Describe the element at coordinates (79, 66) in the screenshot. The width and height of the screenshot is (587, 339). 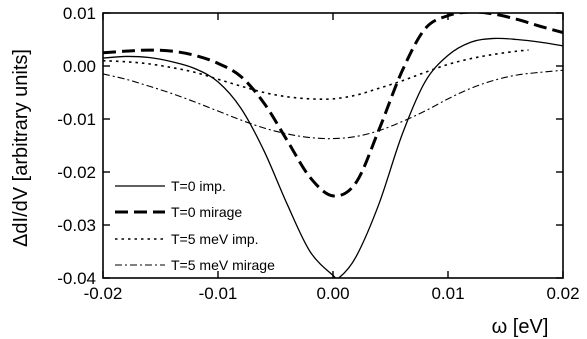
I see `y-tick-label: 0.00` at that location.